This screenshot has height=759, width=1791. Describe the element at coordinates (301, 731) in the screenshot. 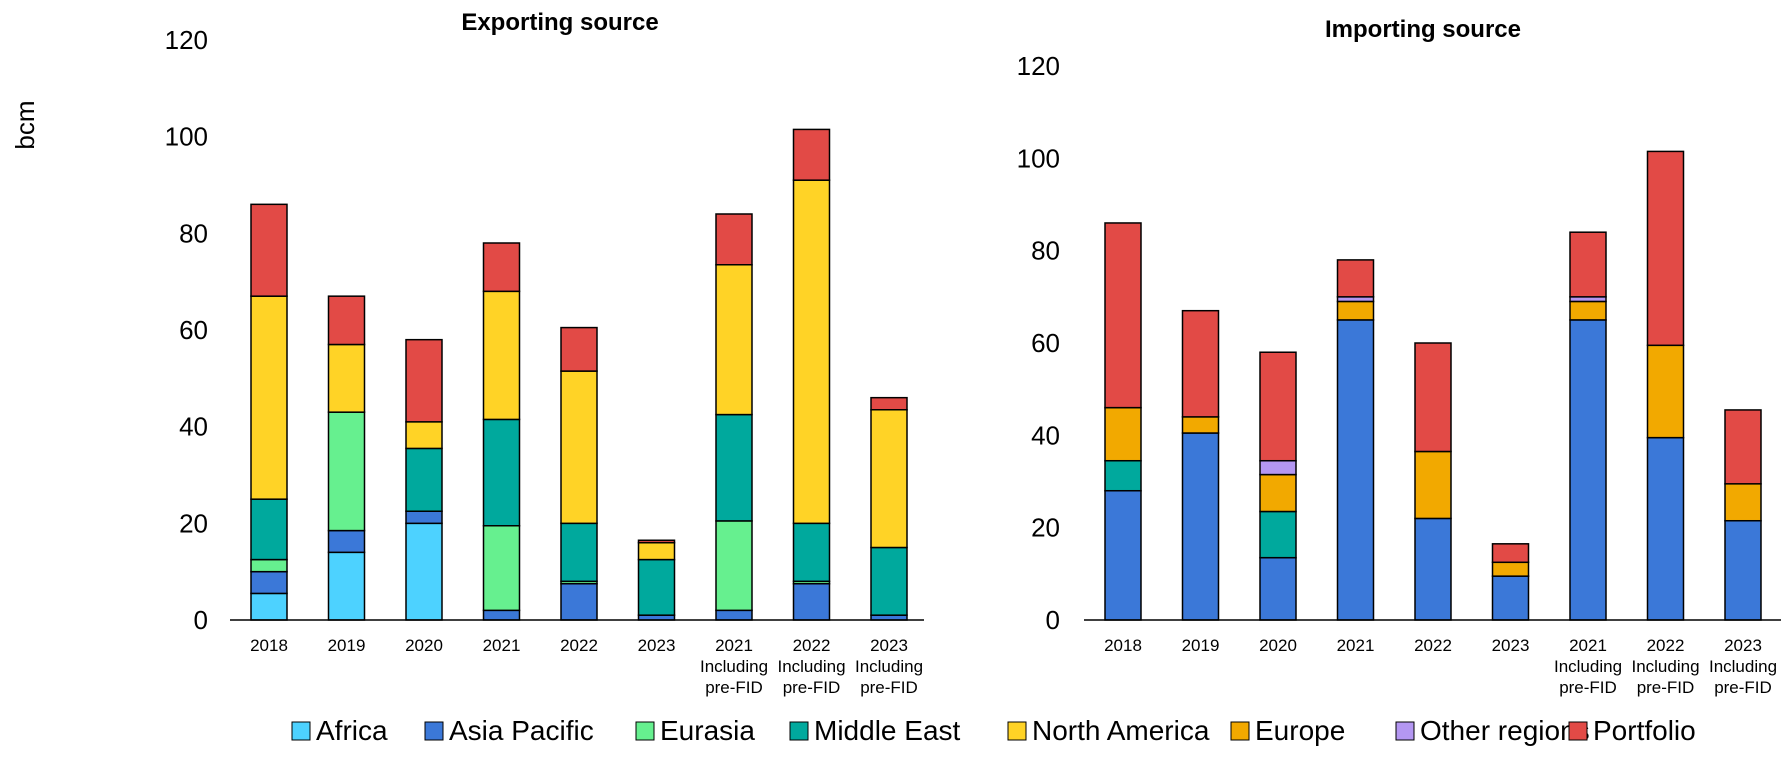

I see `legend-swatch-africa` at that location.